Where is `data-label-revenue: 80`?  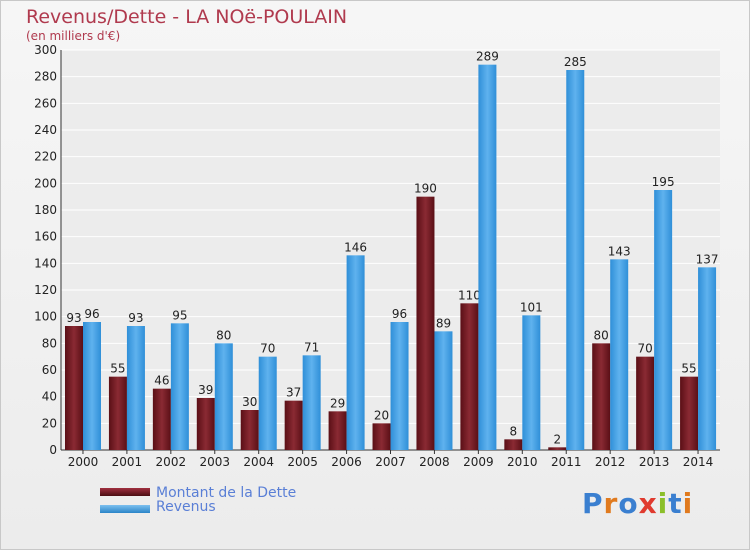 data-label-revenue: 80 is located at coordinates (223, 335).